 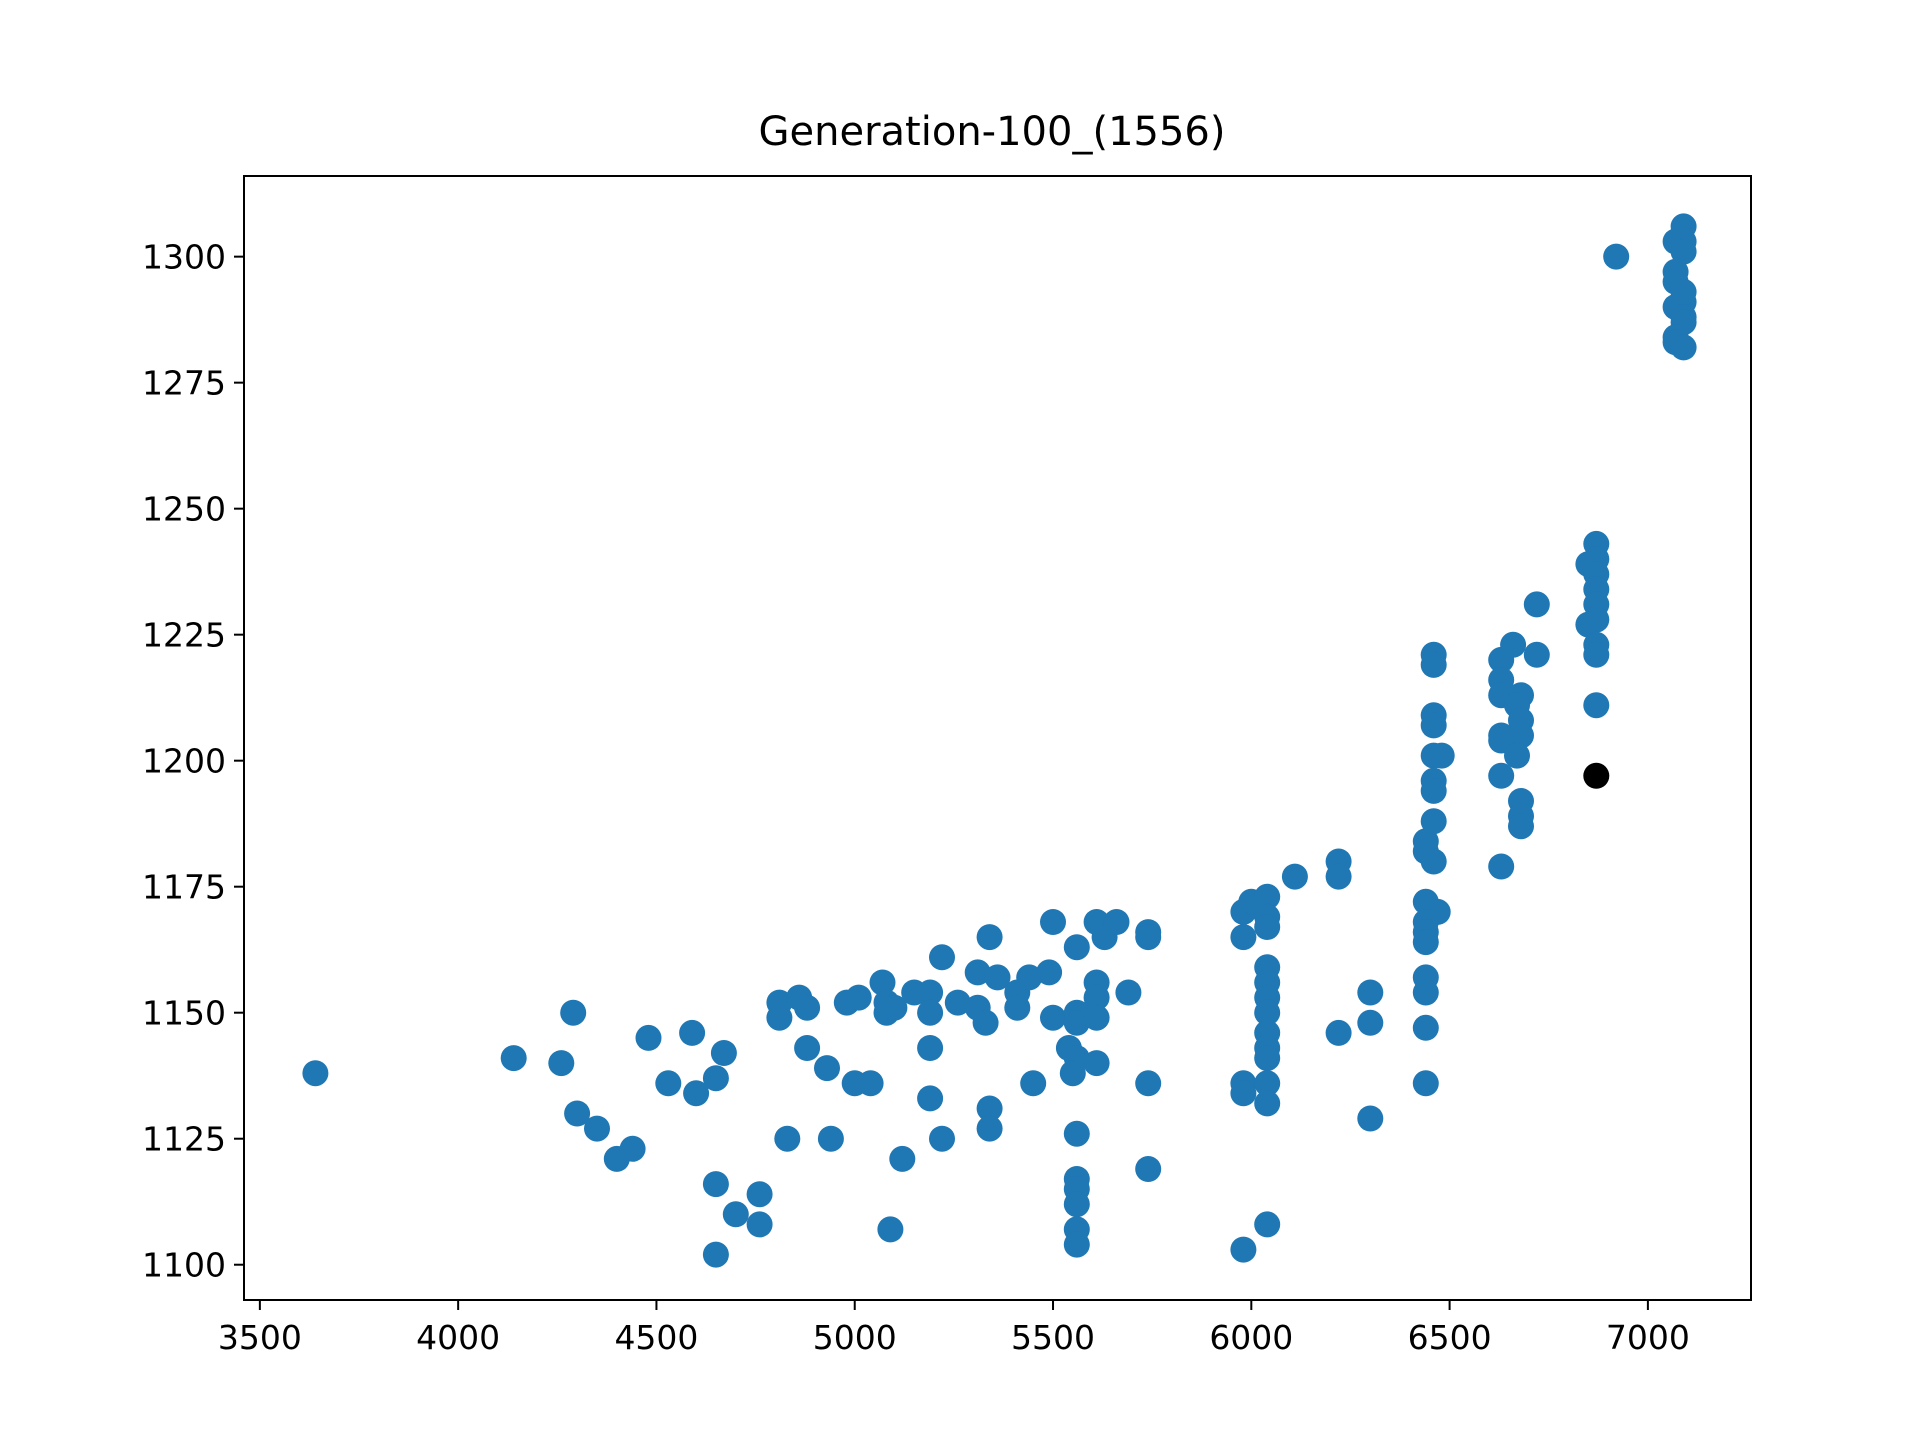 What do you see at coordinates (260, 1337) in the screenshot?
I see `x-tick-label: 3500` at bounding box center [260, 1337].